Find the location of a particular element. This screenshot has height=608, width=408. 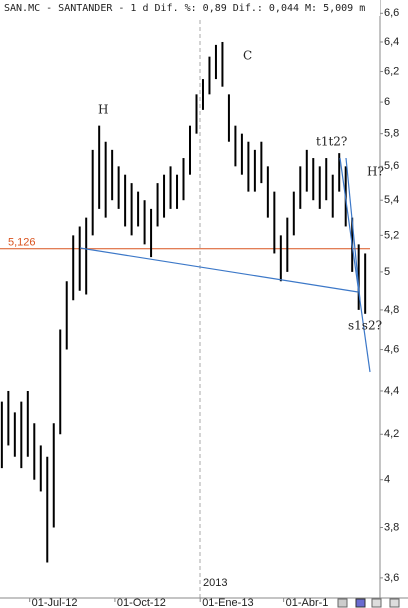

y-tick-label: 4,6 is located at coordinates (391, 349).